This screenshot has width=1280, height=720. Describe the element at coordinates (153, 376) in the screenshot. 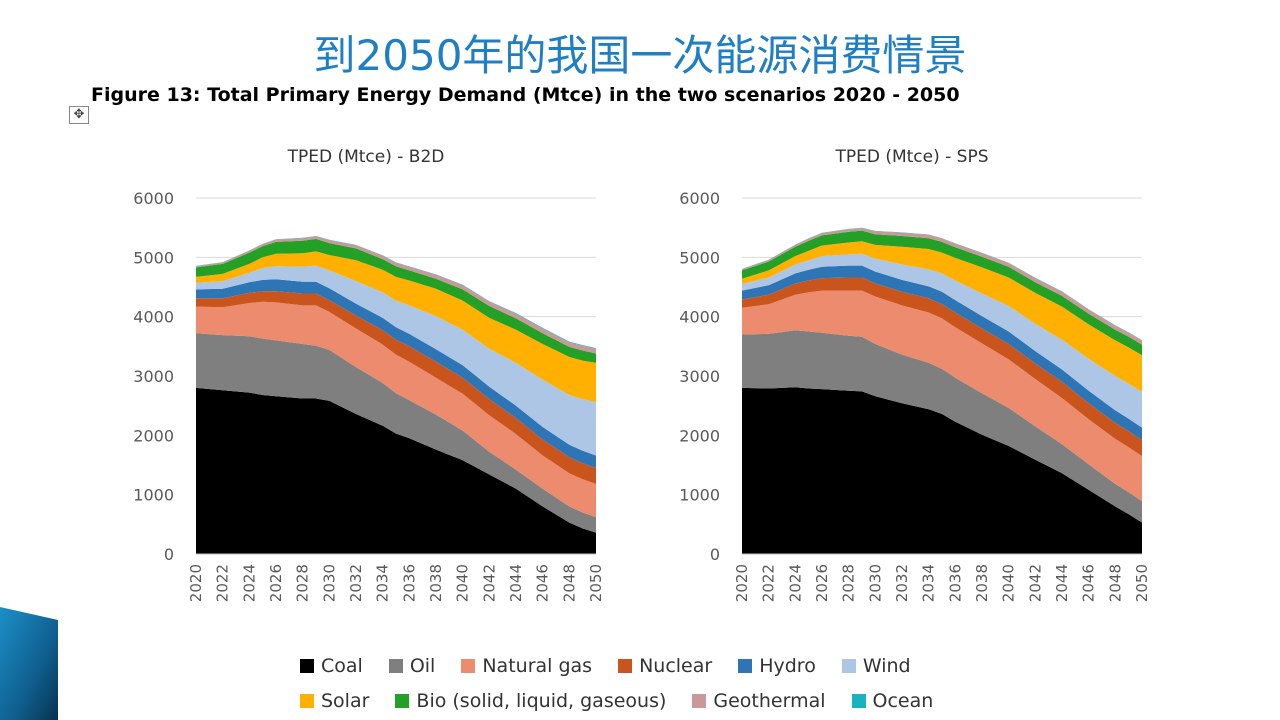

I see `y-tick-label-b2d-3000: 3000` at that location.